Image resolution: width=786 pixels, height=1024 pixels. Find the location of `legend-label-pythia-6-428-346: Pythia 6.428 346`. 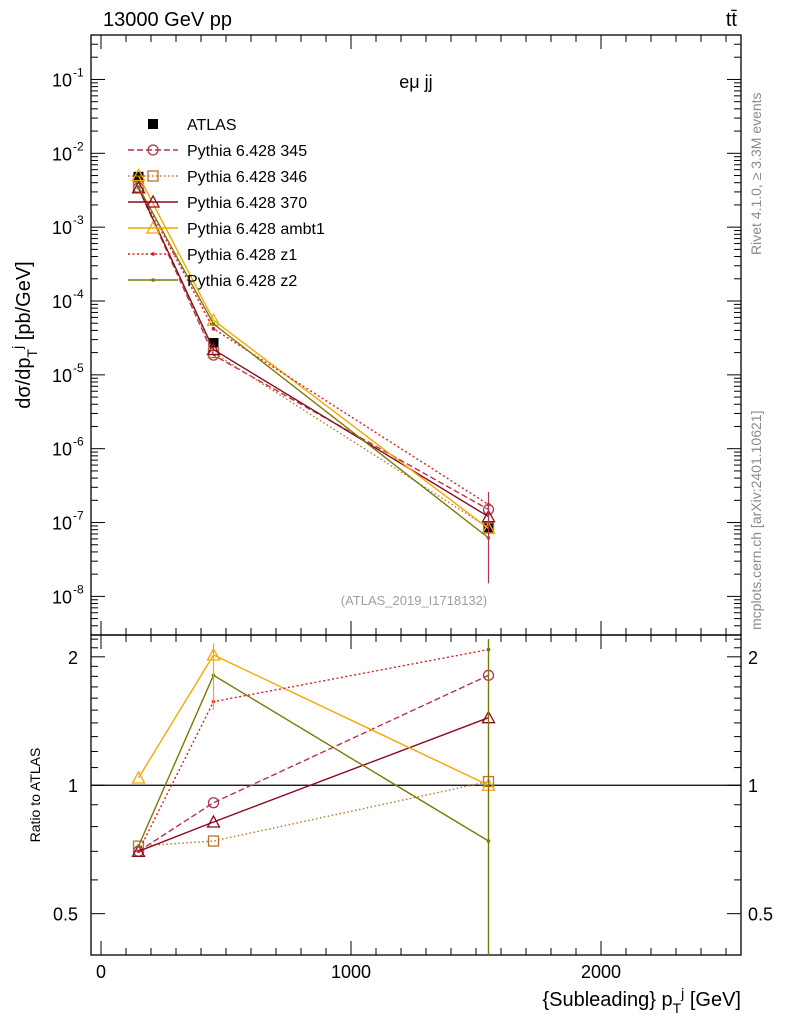

legend-label-pythia-6-428-346: Pythia 6.428 346 is located at coordinates (247, 177).